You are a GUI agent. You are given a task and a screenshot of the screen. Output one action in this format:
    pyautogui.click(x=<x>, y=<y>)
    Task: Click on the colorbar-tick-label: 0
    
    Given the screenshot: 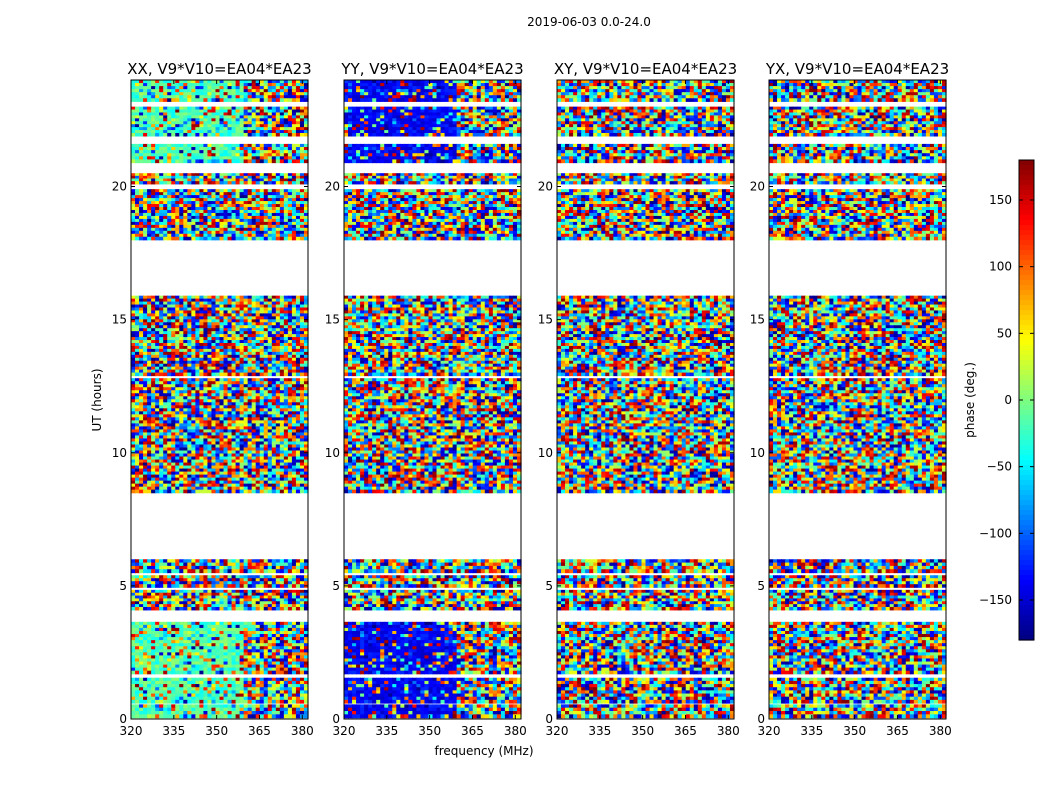 What is the action you would take?
    pyautogui.click(x=1008, y=400)
    